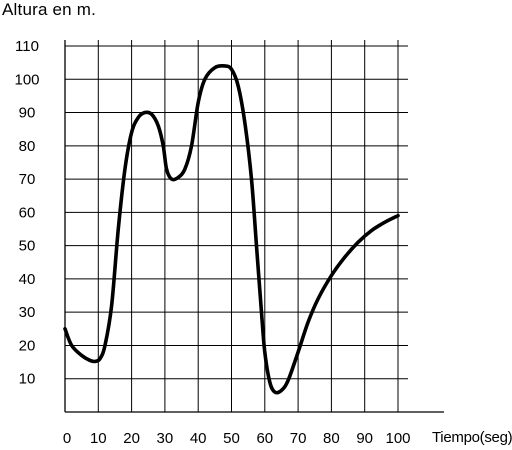 The height and width of the screenshot is (450, 512). I want to click on x-tick-label-90: 90, so click(364, 438).